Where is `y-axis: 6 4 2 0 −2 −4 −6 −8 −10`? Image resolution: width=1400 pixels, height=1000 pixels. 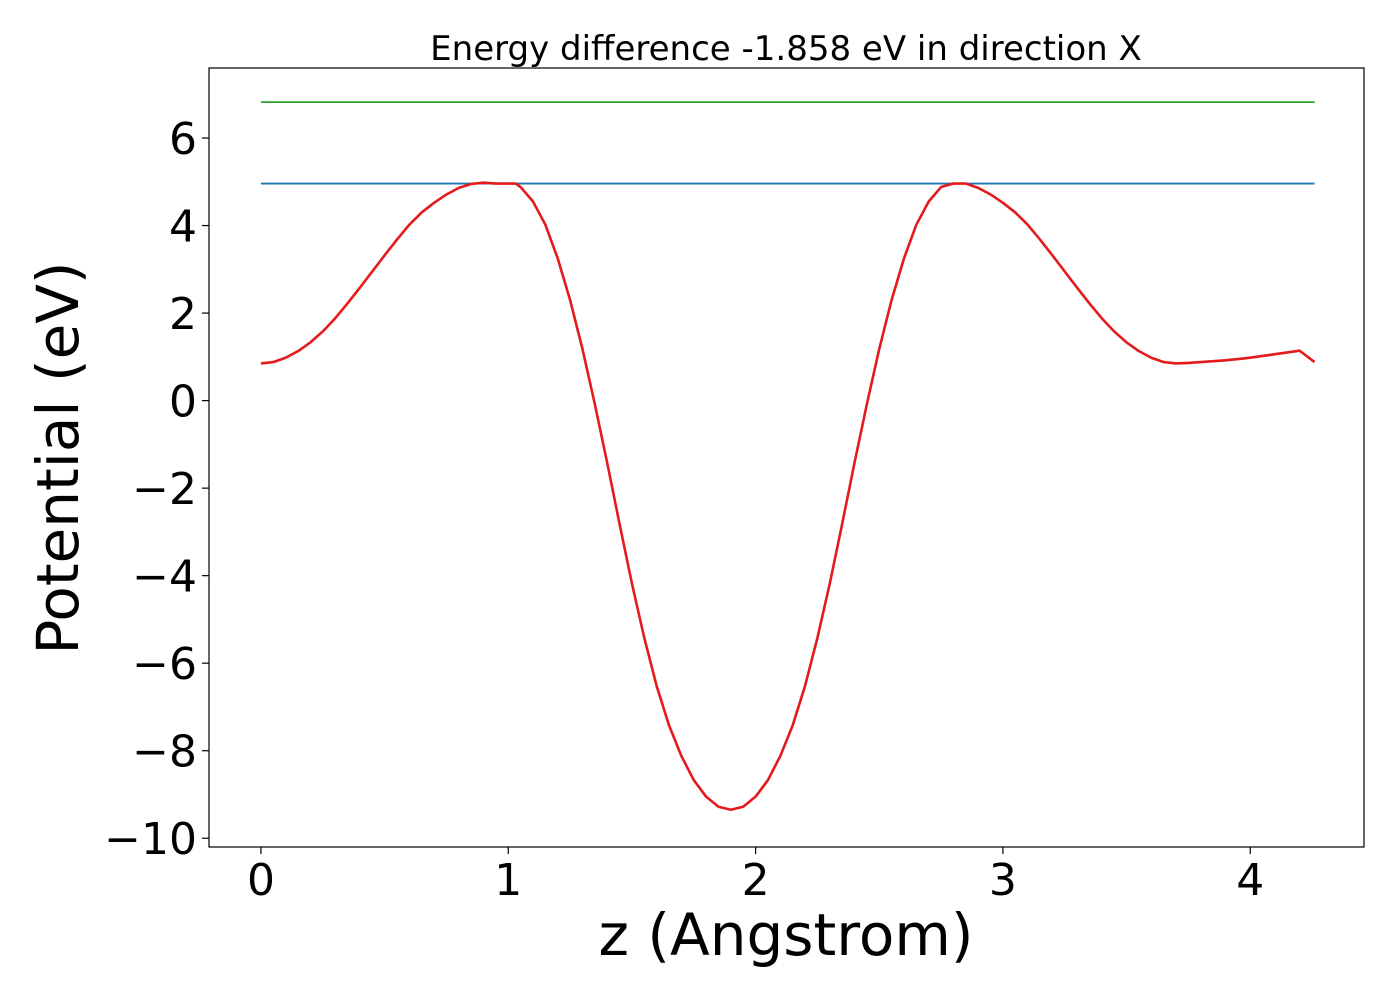 y-axis: 6 4 2 0 −2 −4 −6 −8 −10 is located at coordinates (156, 489).